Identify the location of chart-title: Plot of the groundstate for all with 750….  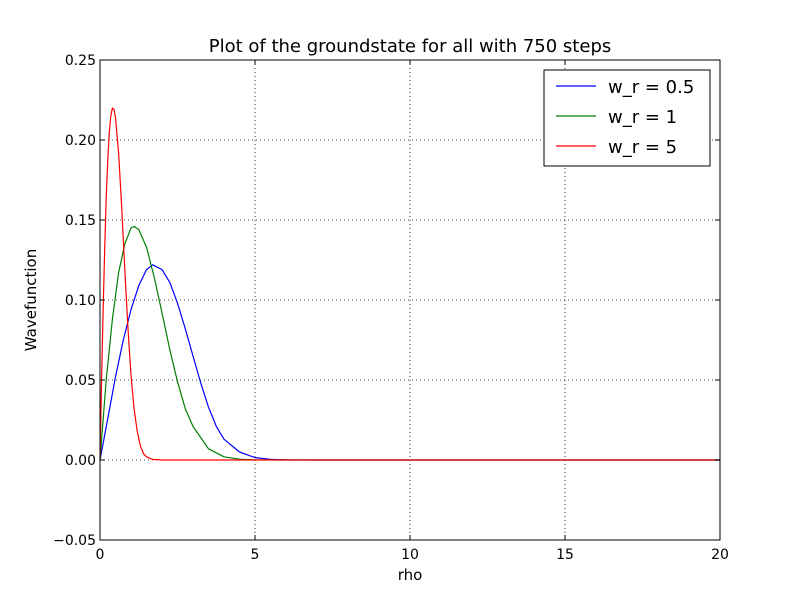
(410, 46).